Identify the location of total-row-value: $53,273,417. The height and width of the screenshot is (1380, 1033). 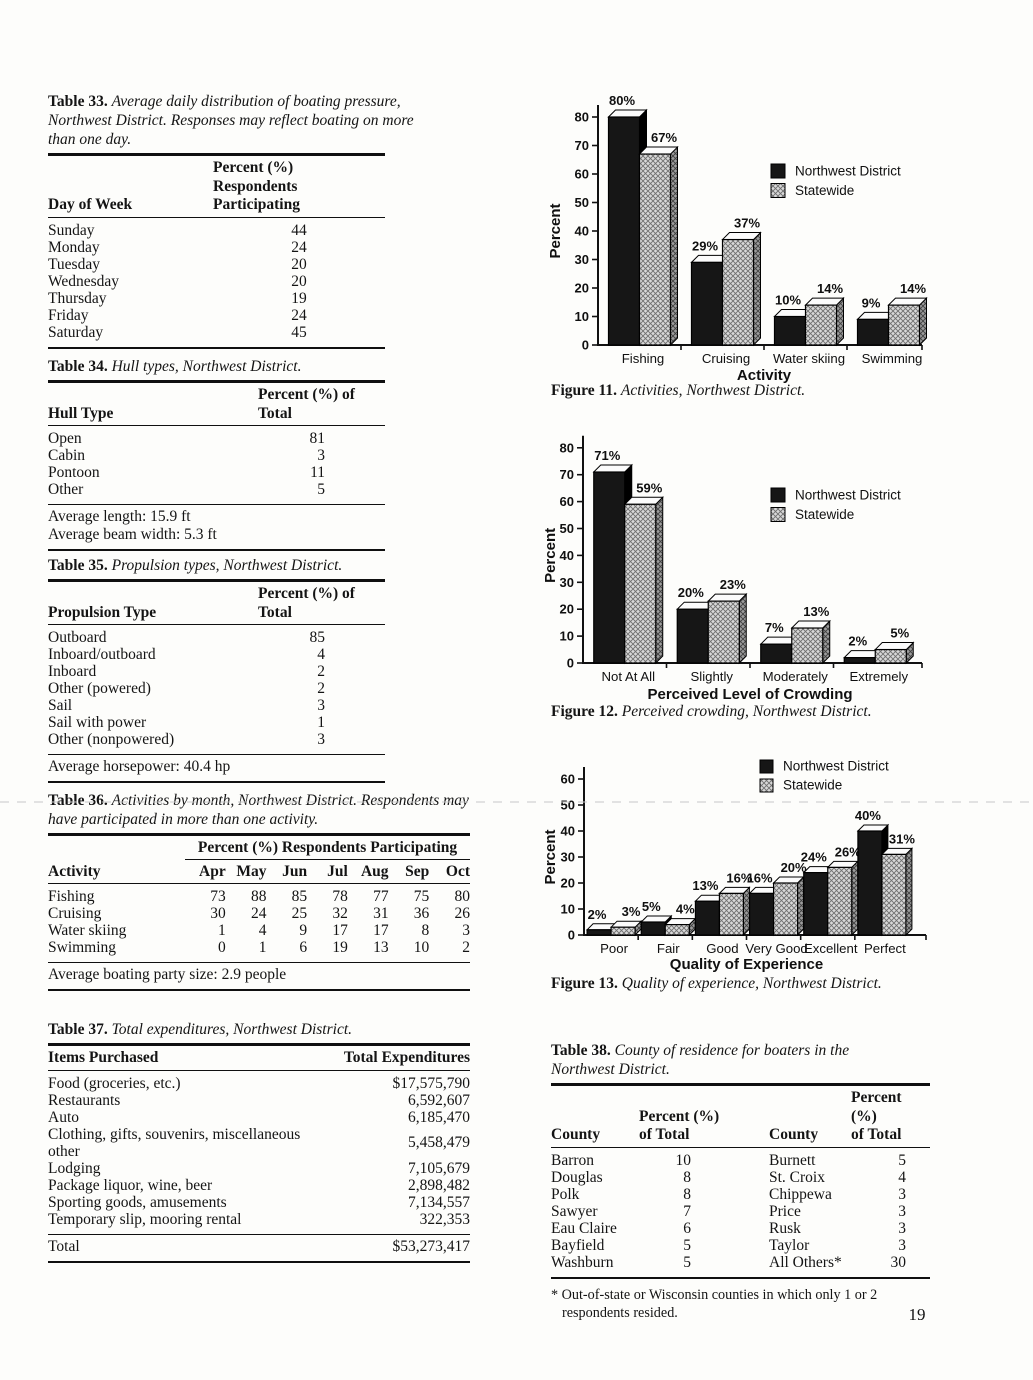
(397, 1247).